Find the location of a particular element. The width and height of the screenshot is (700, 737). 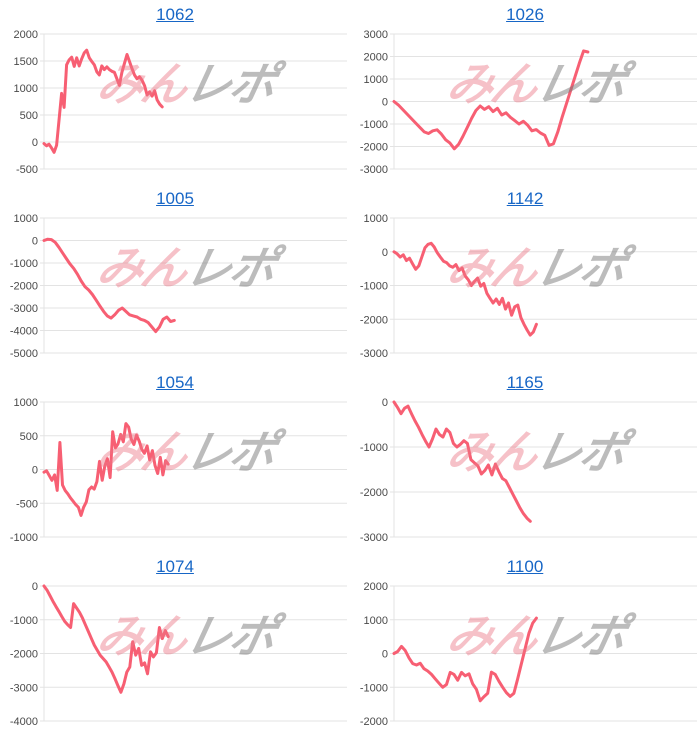

machine-number-link: 1054 is located at coordinates (175, 382).